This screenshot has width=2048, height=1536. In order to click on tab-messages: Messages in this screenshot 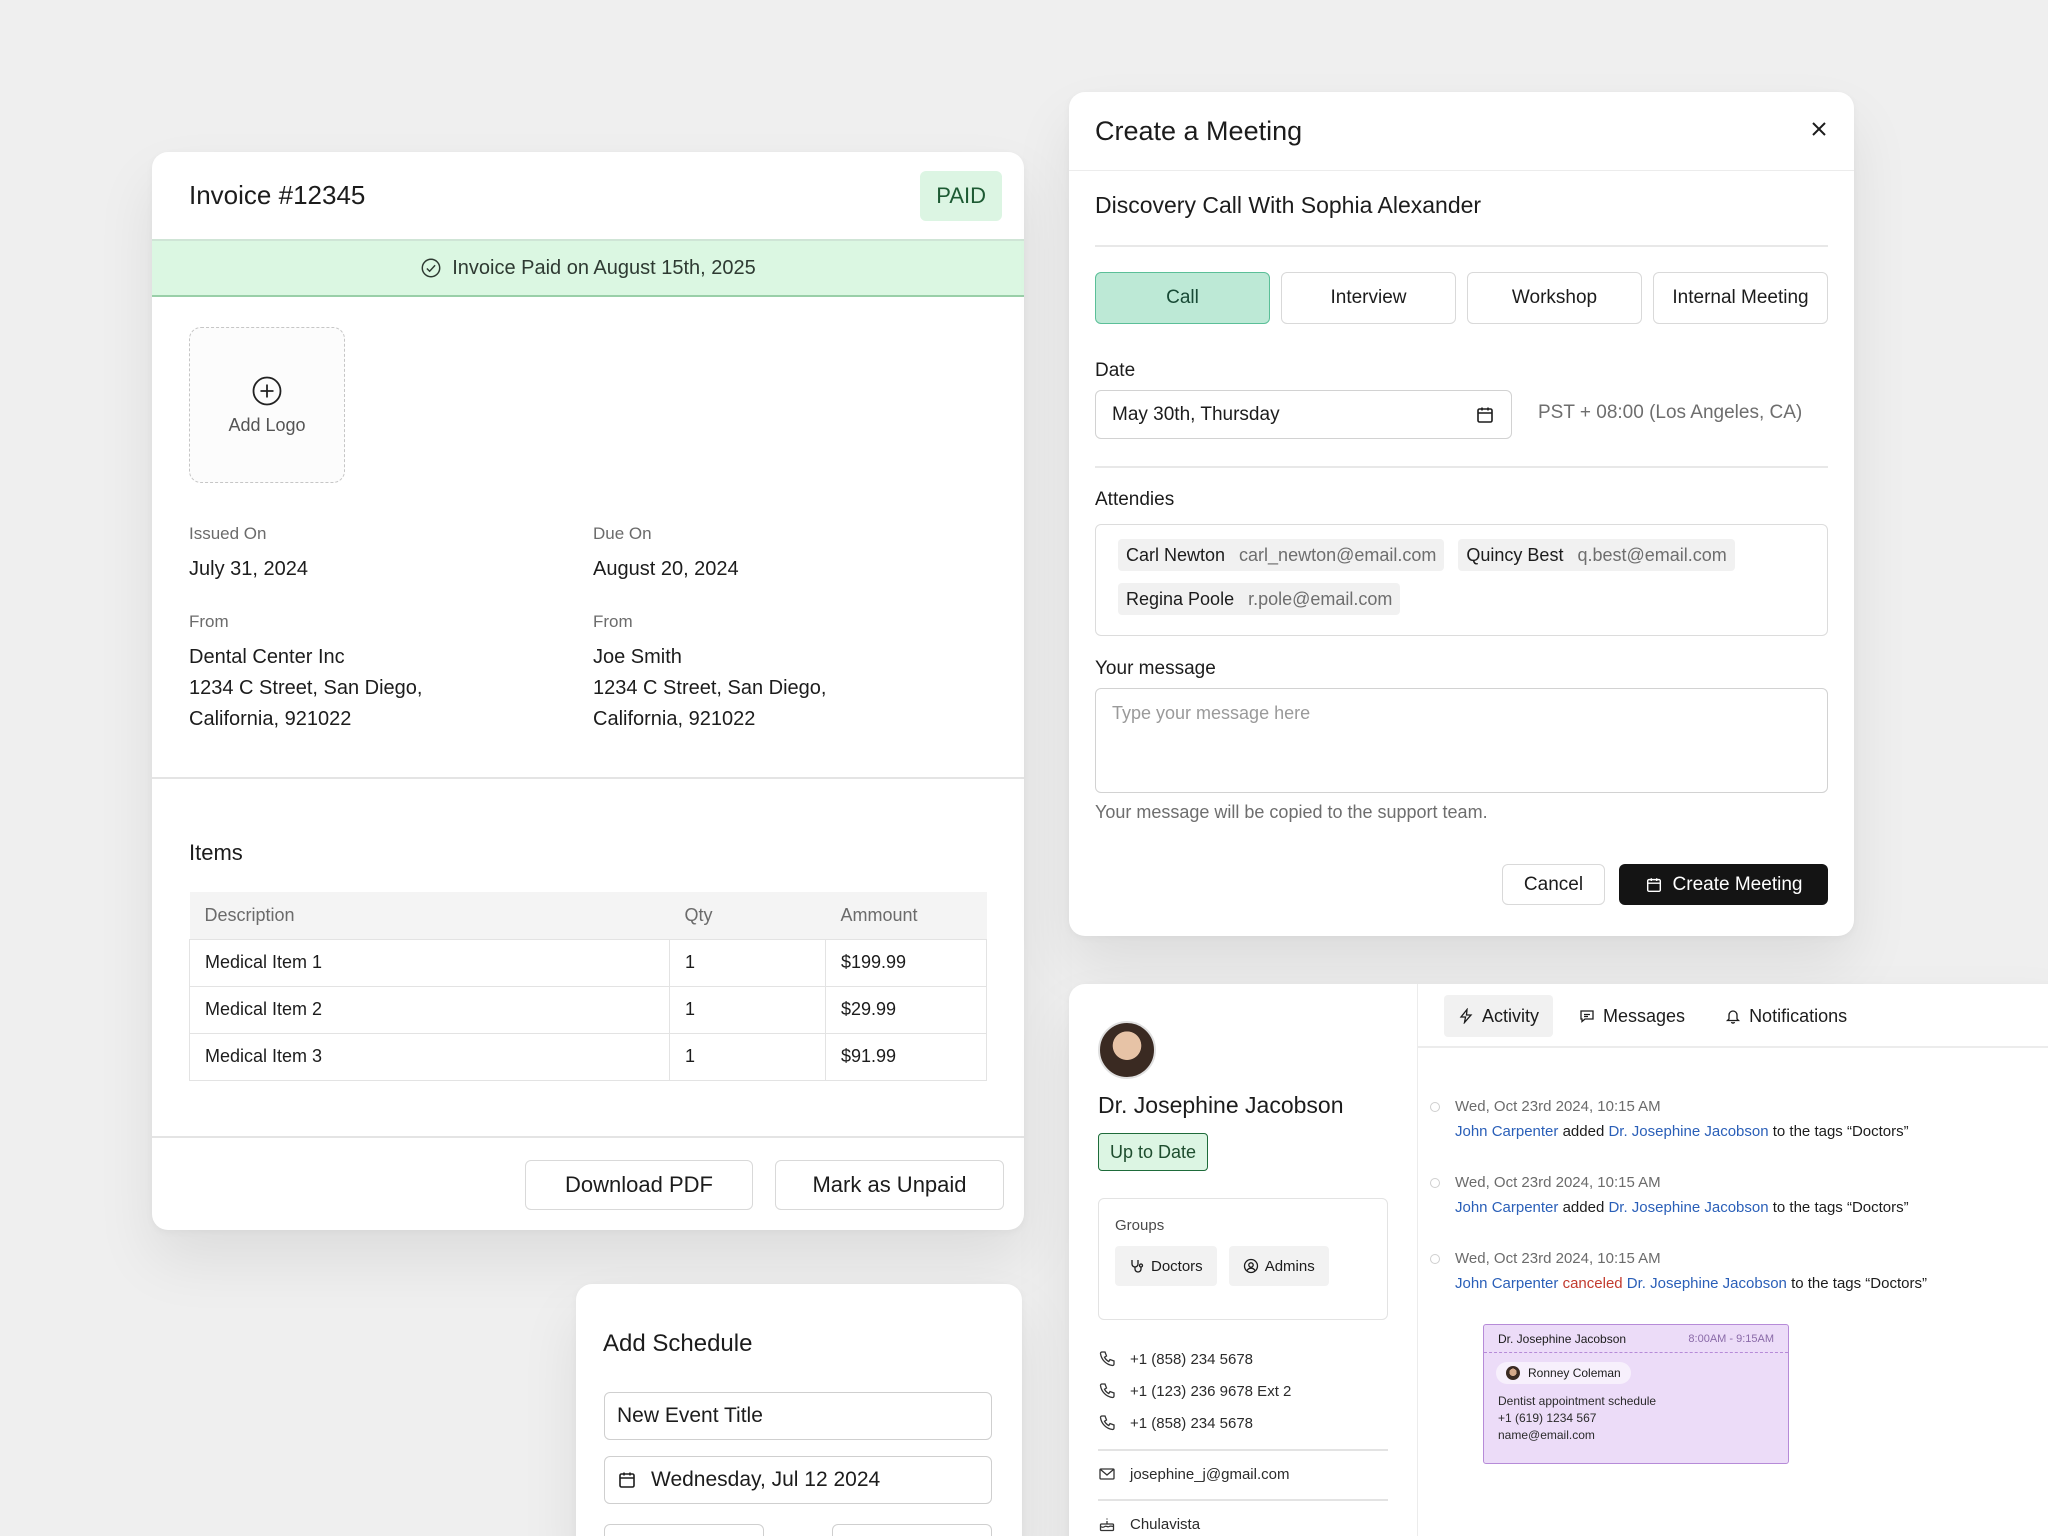, I will do `click(1632, 1016)`.